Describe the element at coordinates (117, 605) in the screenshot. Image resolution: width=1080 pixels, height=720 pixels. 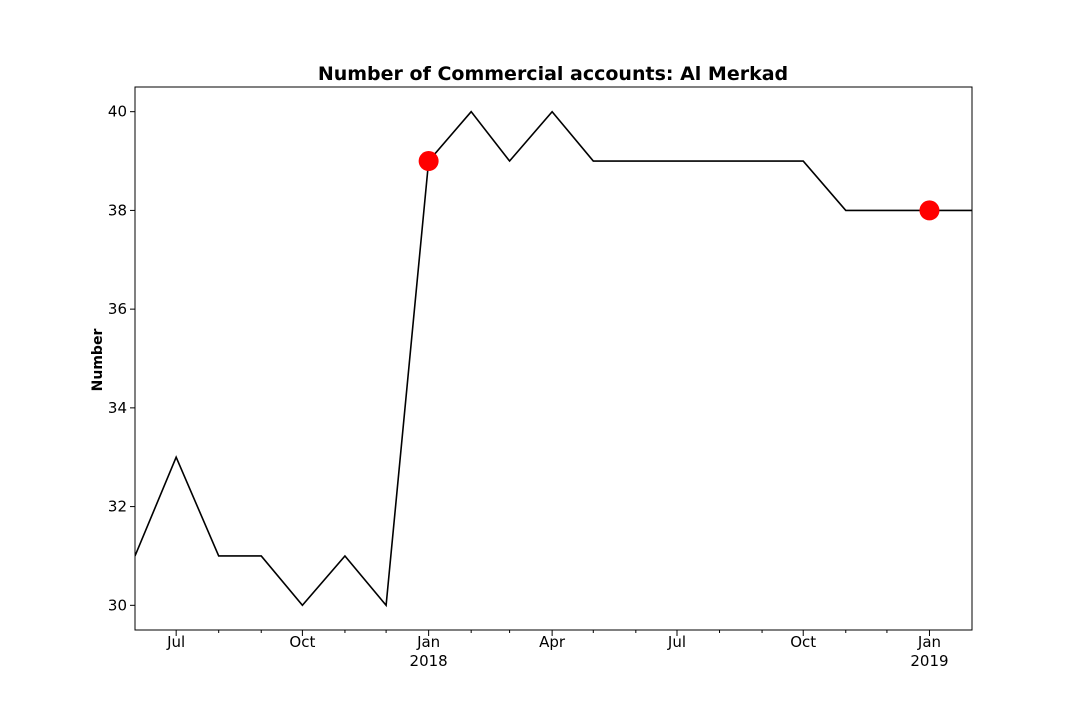
I see `y-tick-label: 30` at that location.